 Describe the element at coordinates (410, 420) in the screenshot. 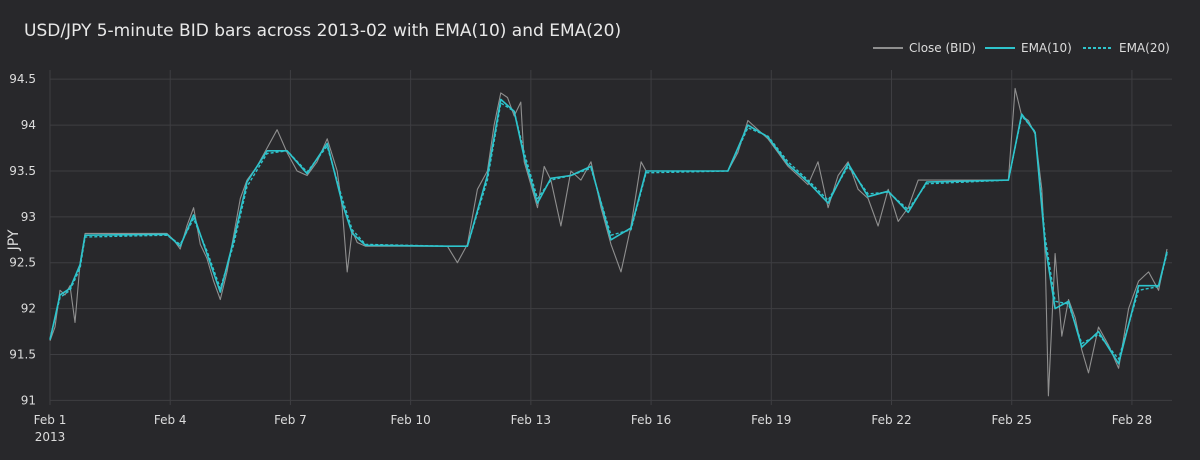

I see `x-tick-label: Feb 10` at that location.